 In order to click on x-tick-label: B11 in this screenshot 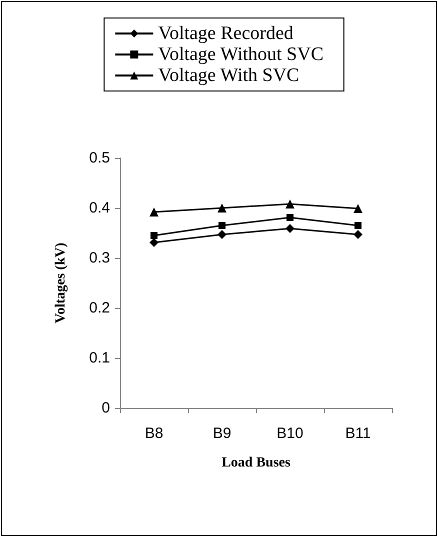, I will do `click(358, 433)`.